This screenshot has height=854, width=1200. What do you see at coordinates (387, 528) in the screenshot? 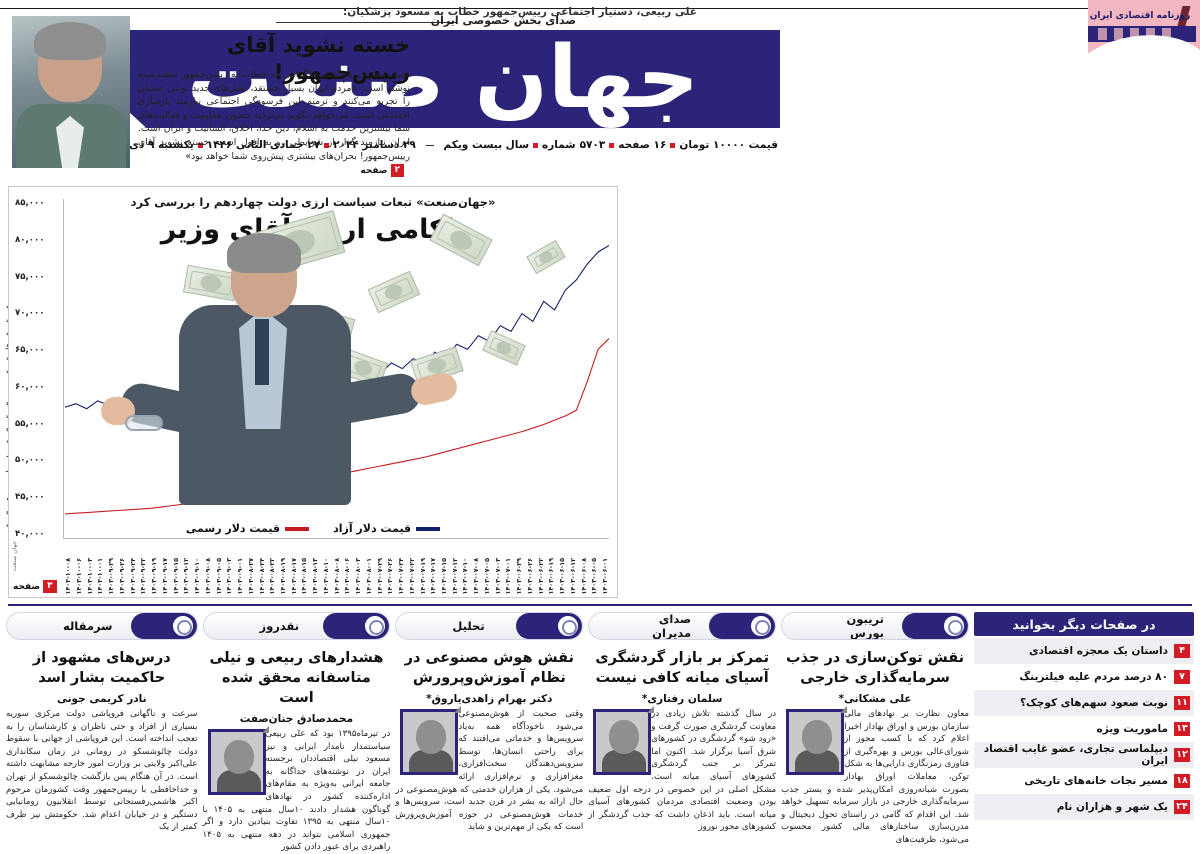
I see `legend-item-free: قیمت دلار آزاد` at bounding box center [387, 528].